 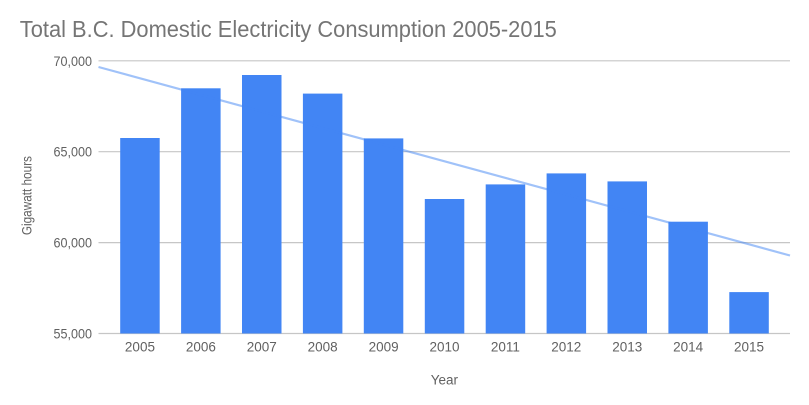 I want to click on svg-text: 2015, so click(x=749, y=347).